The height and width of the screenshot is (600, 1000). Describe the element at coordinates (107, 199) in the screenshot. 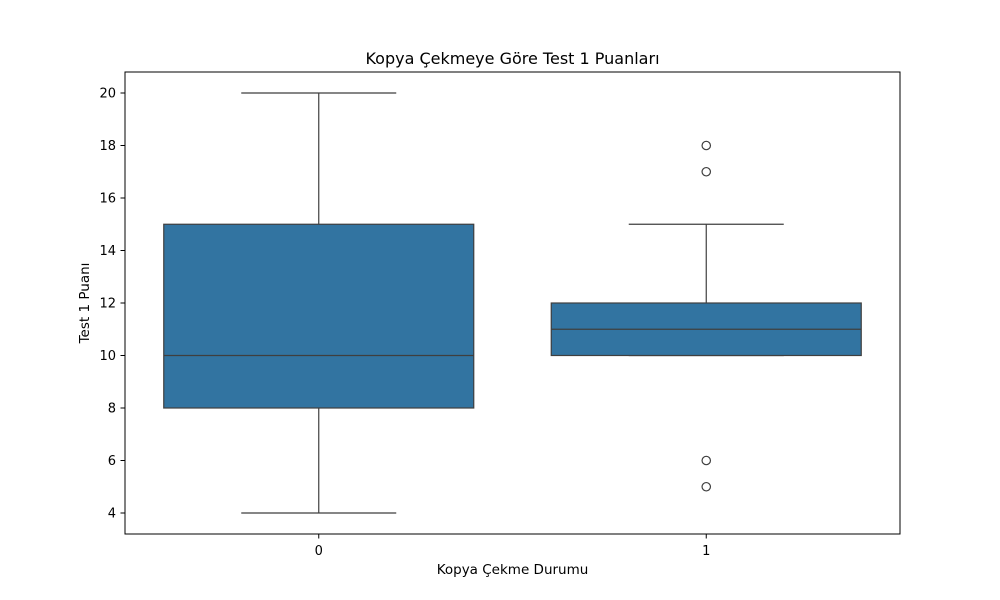

I see `y-tick-label: 16` at that location.